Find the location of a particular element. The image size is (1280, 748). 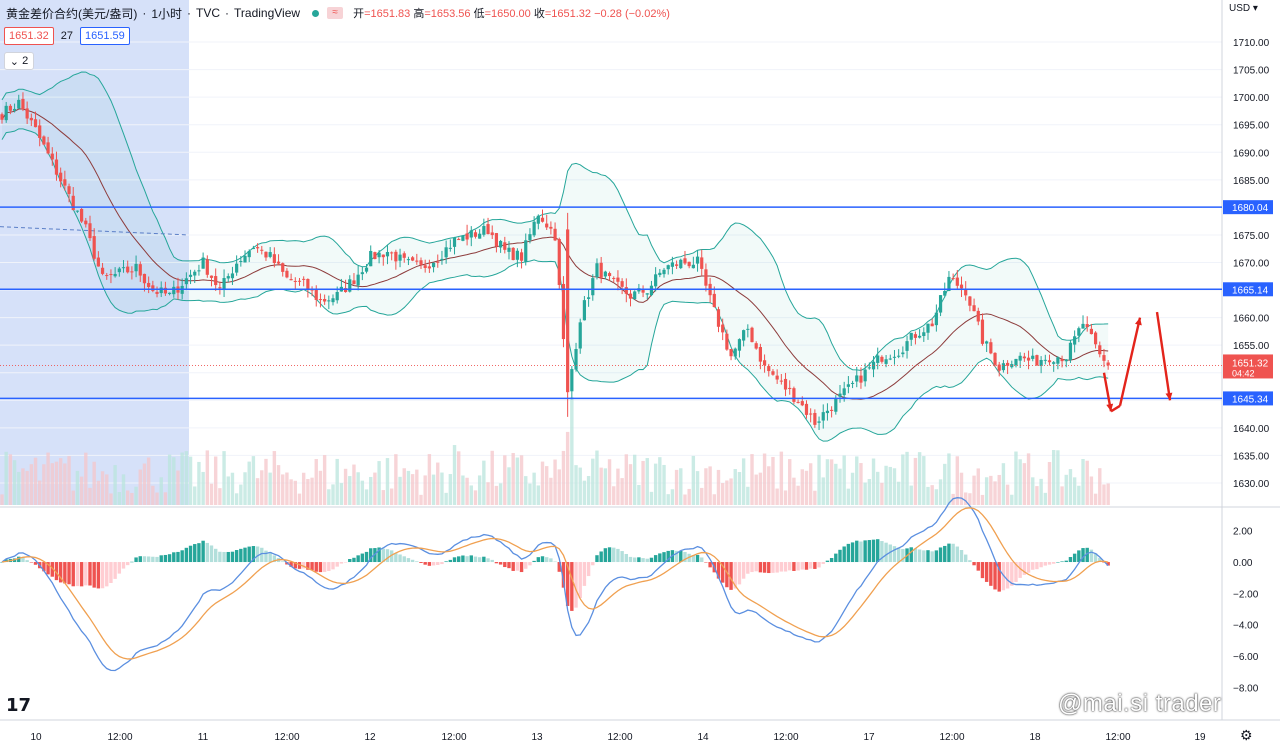

price-tick-label: 1710.00 is located at coordinates (1251, 43).